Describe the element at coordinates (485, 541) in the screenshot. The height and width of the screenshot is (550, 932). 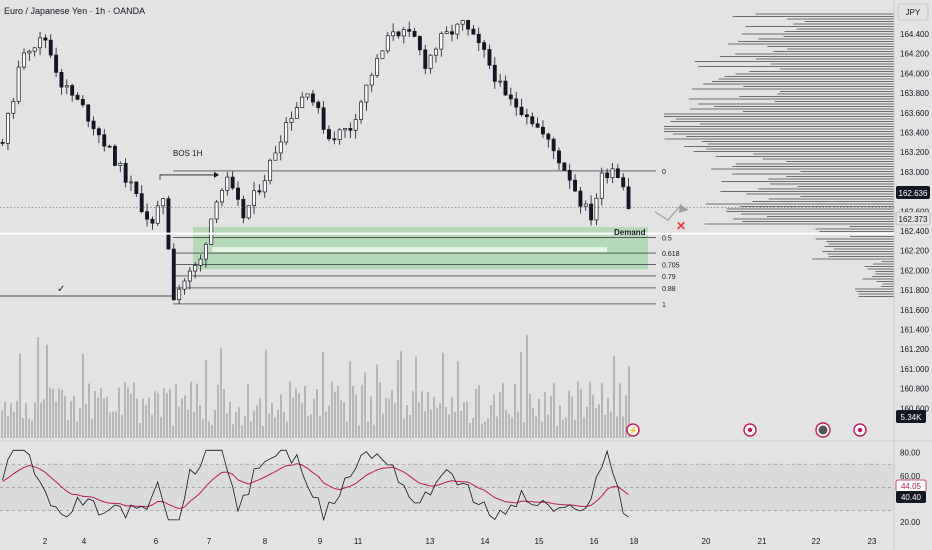
I see `date-tick-label: 14` at that location.